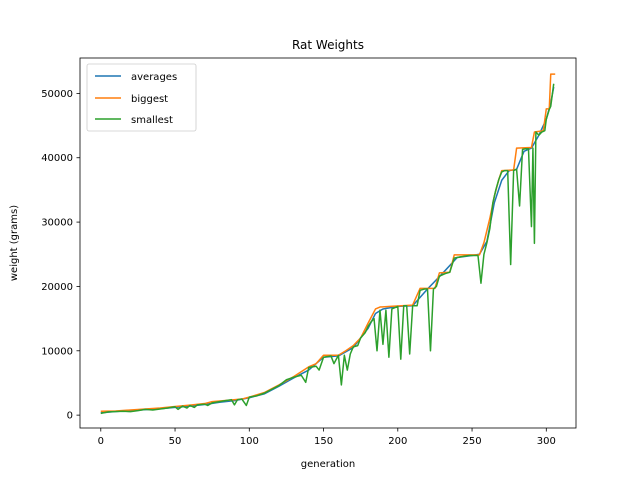 This screenshot has width=640, height=480. Describe the element at coordinates (70, 416) in the screenshot. I see `y-tick-label: 0` at that location.